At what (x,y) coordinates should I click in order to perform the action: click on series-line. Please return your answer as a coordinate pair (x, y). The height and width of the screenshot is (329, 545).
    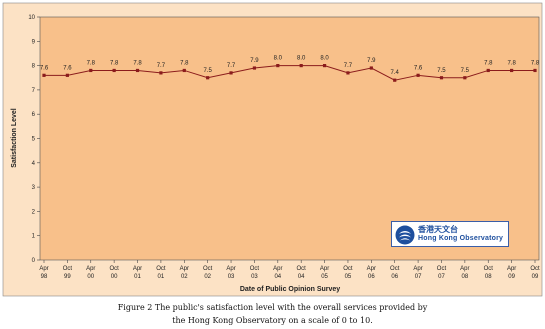
    Looking at the image, I should click on (289, 73).